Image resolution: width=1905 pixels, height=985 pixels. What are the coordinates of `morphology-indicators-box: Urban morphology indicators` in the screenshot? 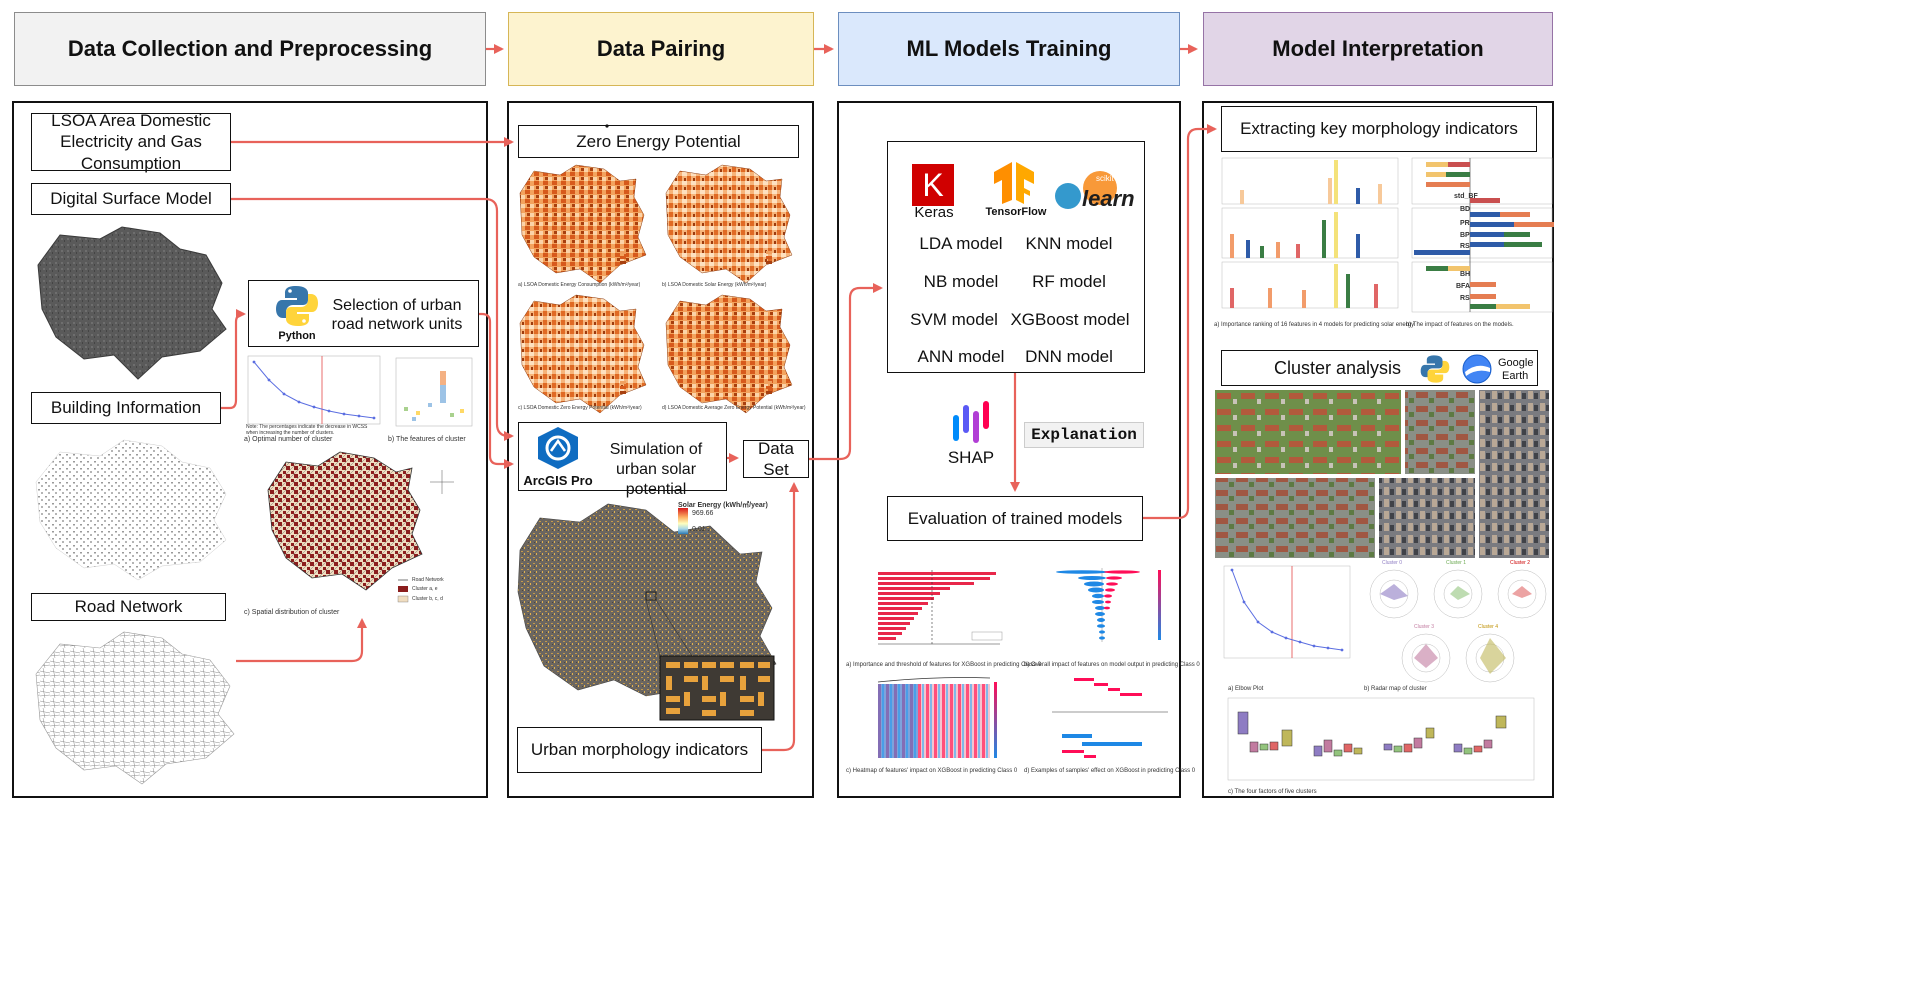 It's located at (639, 750).